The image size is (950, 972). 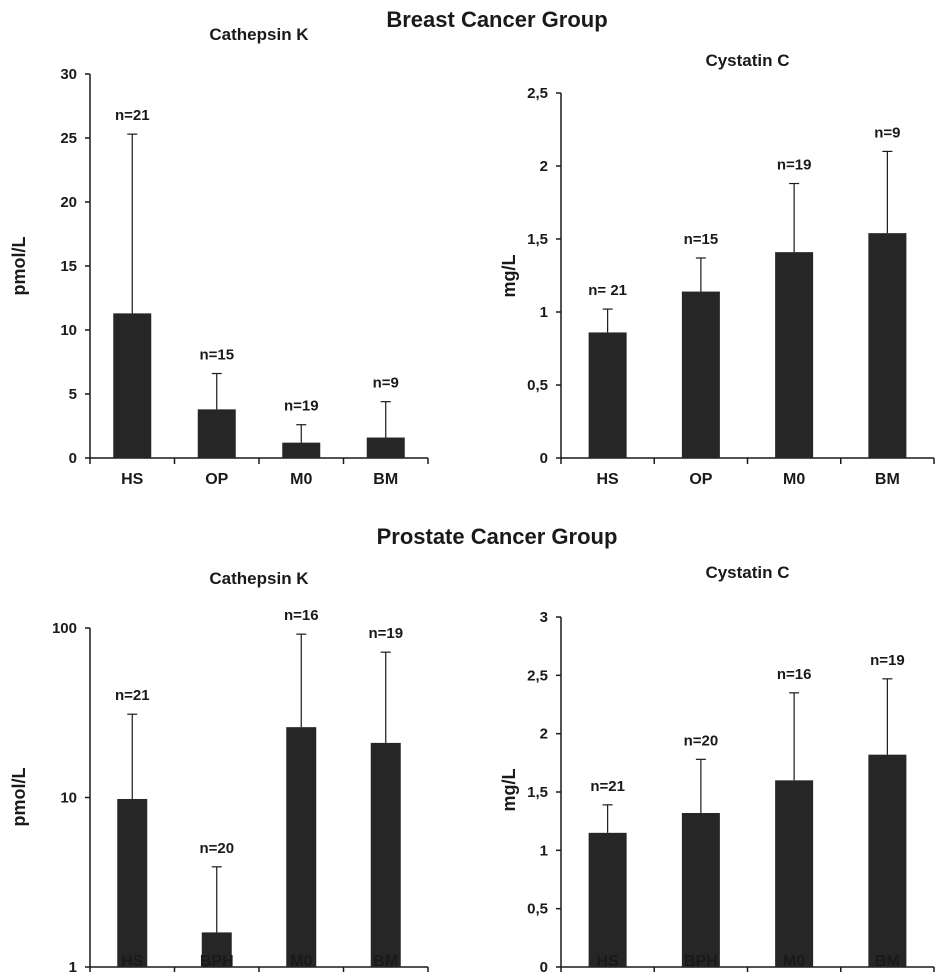 What do you see at coordinates (19, 797) in the screenshot?
I see `chart-3-ylabel: pmol/L` at bounding box center [19, 797].